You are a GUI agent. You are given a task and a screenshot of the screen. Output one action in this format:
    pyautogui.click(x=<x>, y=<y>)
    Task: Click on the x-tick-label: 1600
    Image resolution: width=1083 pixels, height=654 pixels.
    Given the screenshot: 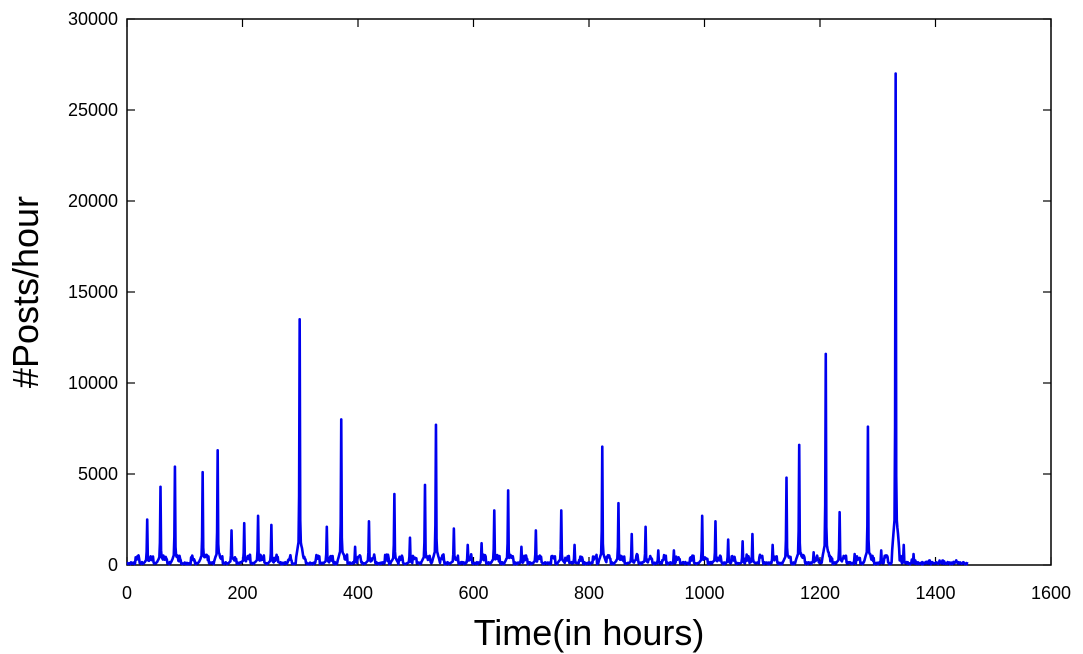 What is the action you would take?
    pyautogui.click(x=1051, y=593)
    